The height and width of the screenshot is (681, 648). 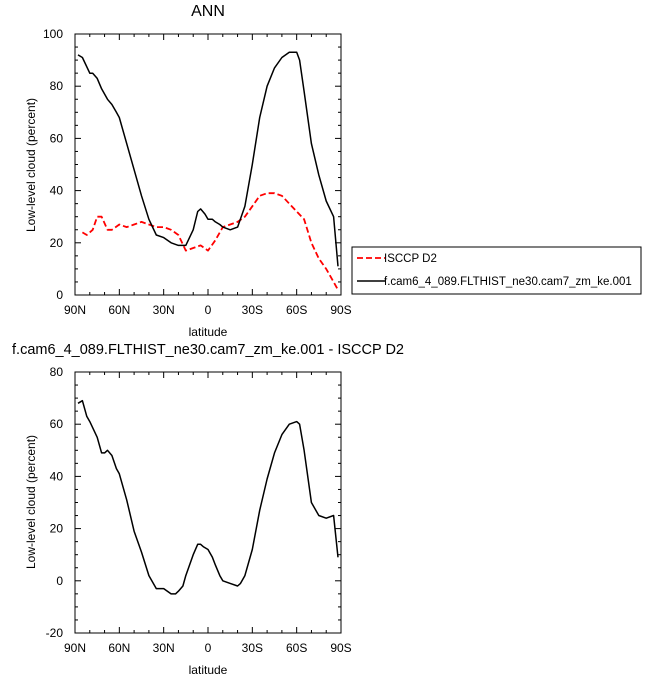 I want to click on bottom-y-tick-label: -20, so click(x=55, y=633).